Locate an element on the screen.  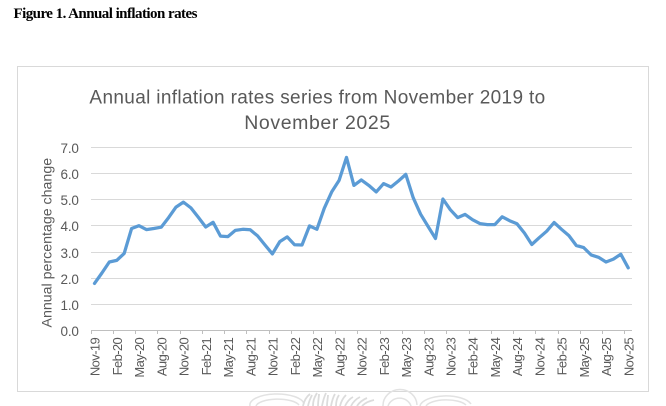
svg-text: 6.0 is located at coordinates (70, 174).